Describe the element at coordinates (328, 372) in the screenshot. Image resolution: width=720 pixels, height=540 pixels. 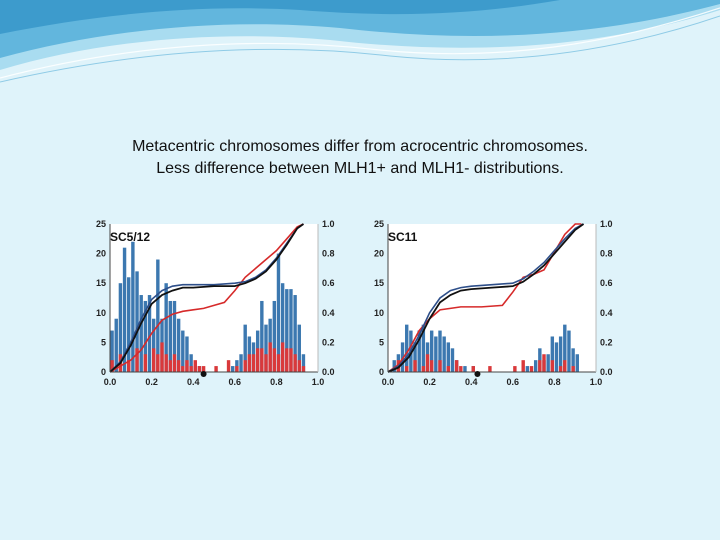
I see `y2-tick-label: 0.0` at that location.